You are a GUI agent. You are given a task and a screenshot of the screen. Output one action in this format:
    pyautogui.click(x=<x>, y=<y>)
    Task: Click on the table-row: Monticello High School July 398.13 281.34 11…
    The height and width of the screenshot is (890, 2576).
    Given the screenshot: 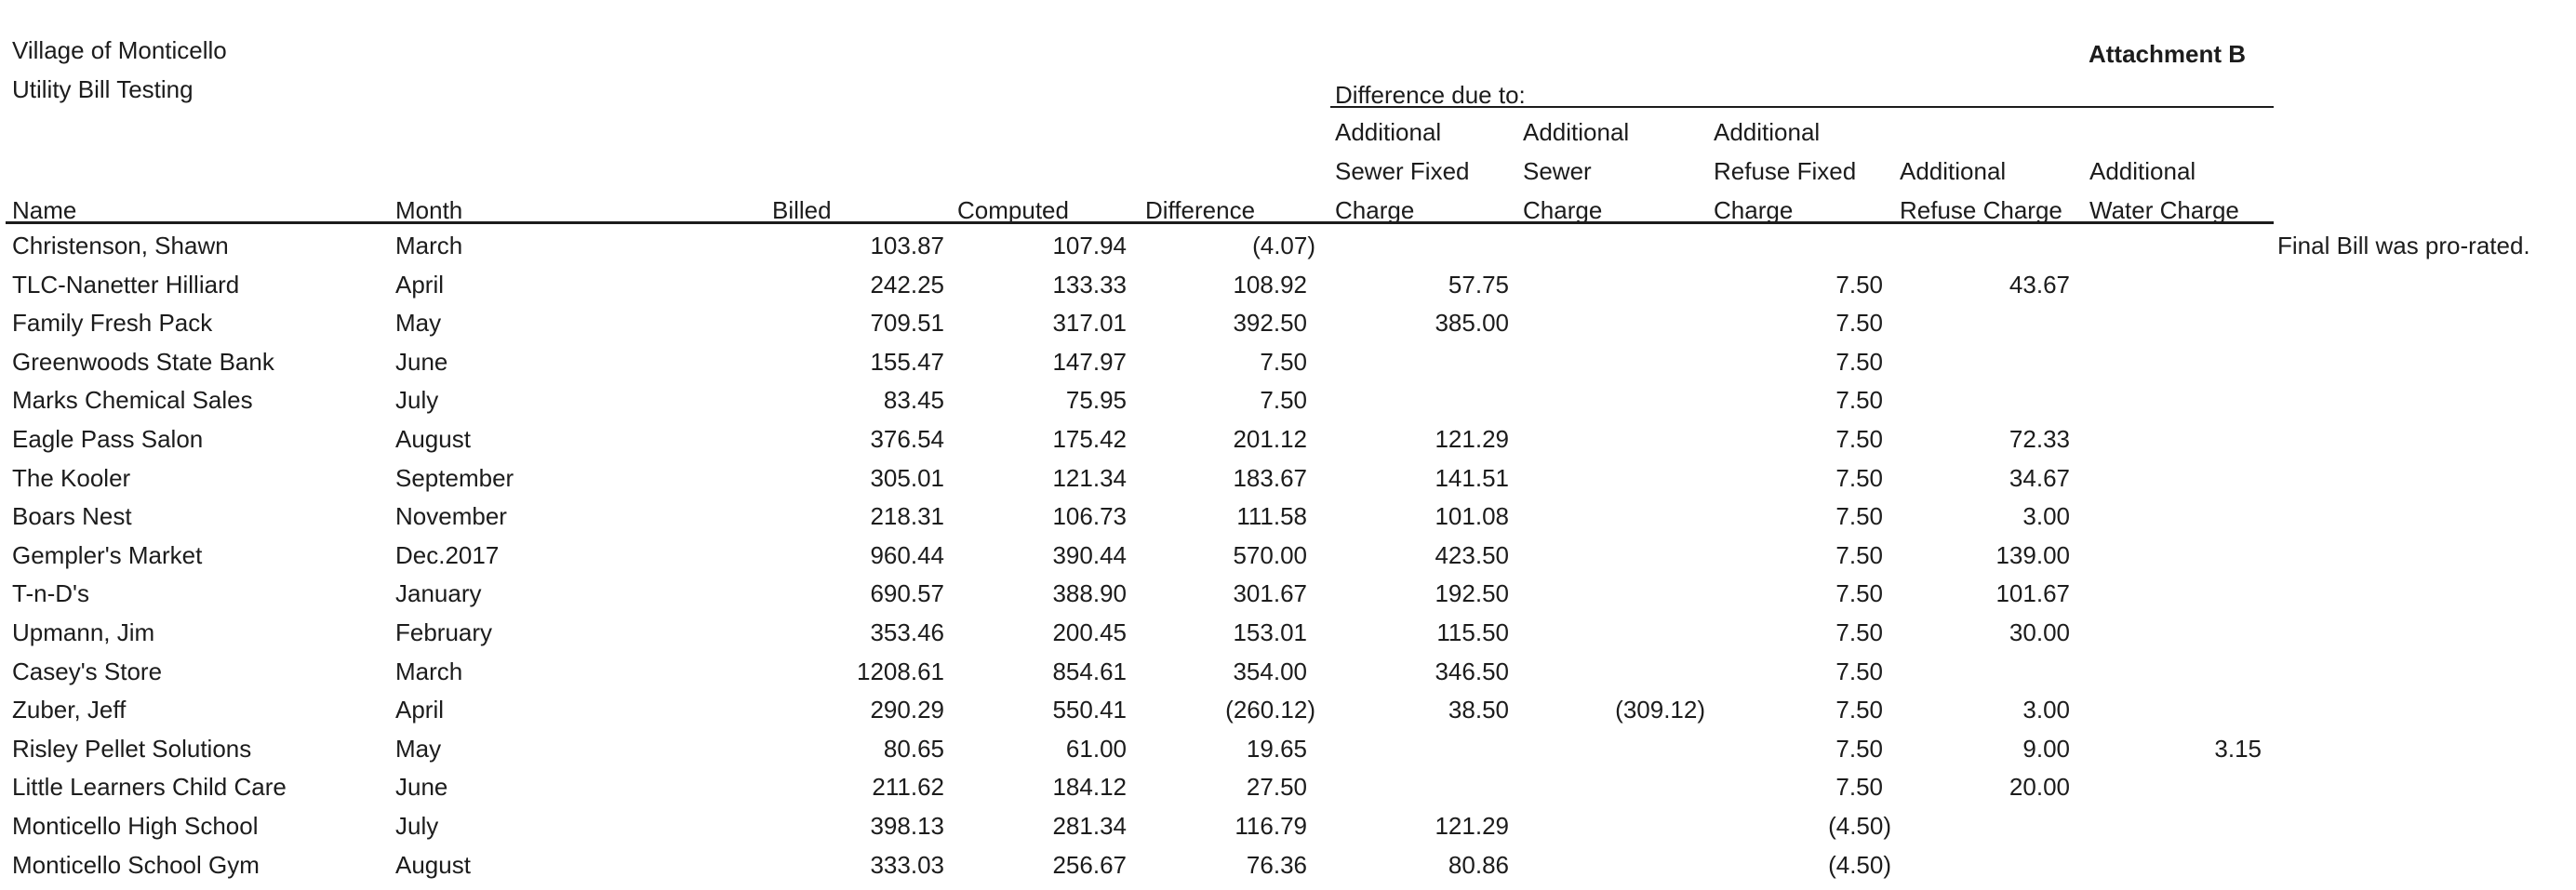 What is the action you would take?
    pyautogui.click(x=1288, y=826)
    